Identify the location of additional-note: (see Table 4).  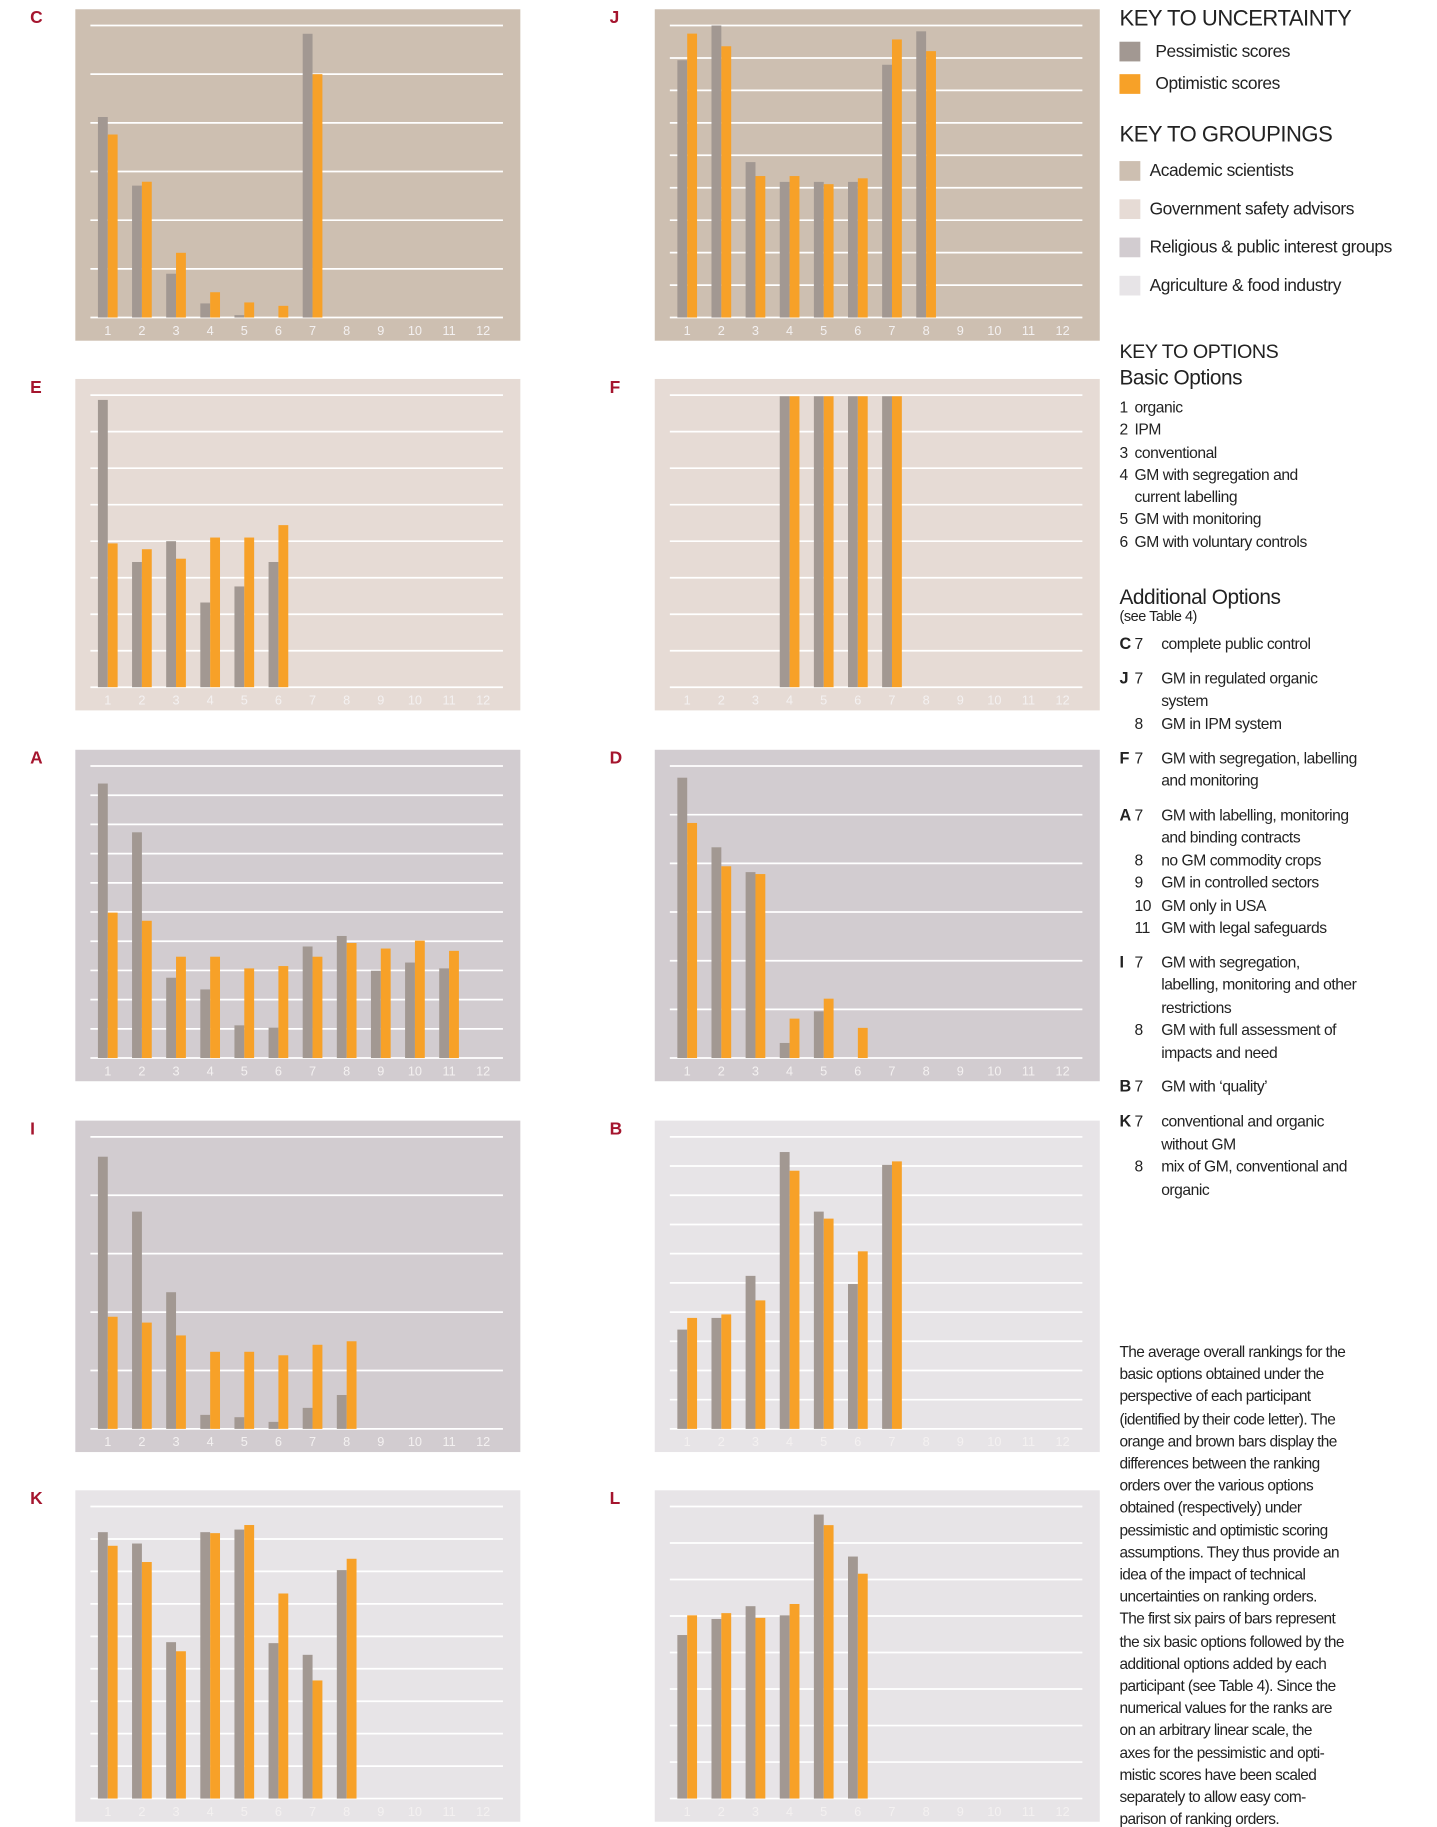
(1158, 616).